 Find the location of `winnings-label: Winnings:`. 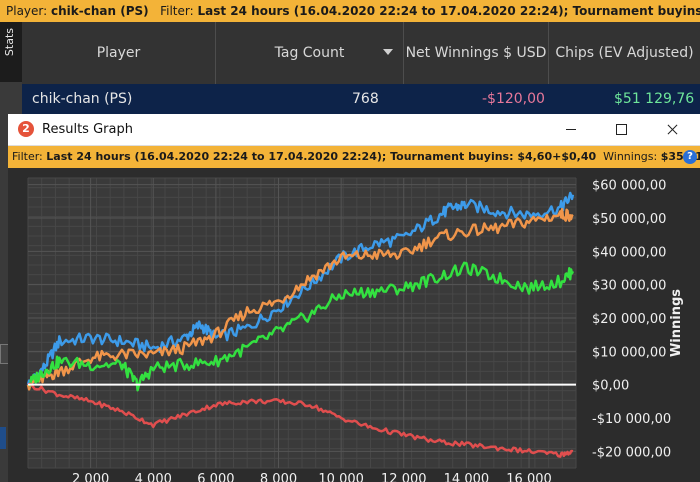

winnings-label: Winnings: is located at coordinates (630, 156).